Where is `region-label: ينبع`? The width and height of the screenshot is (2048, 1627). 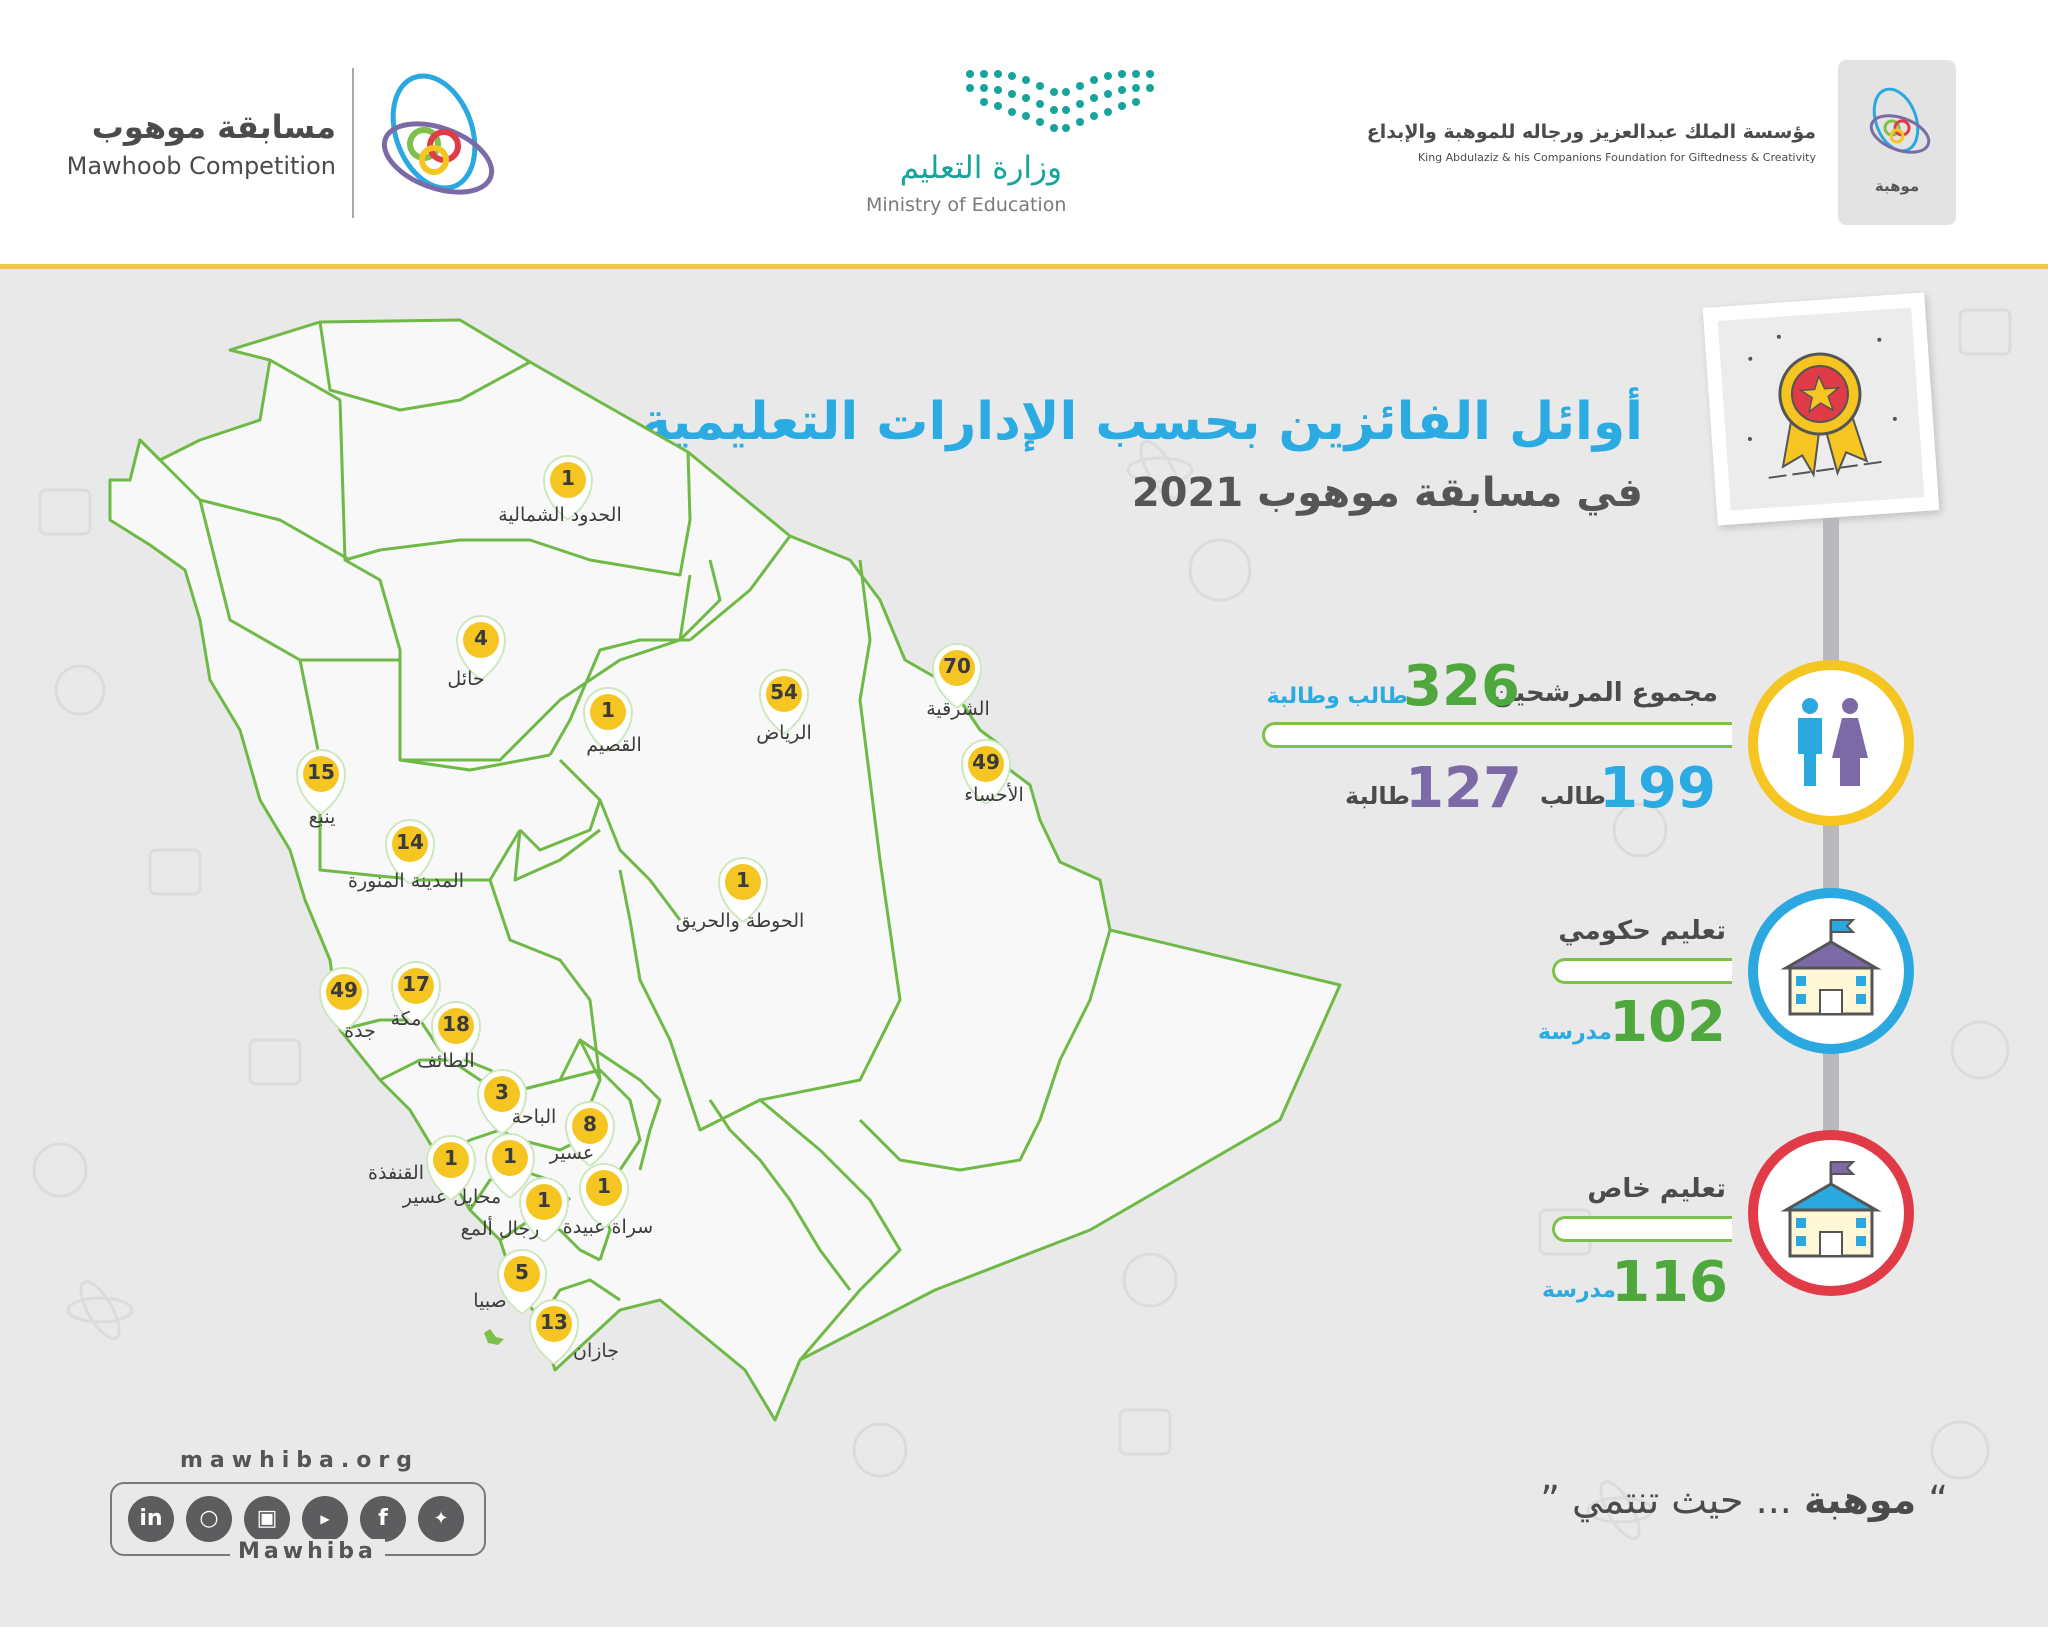 region-label: ينبع is located at coordinates (322, 817).